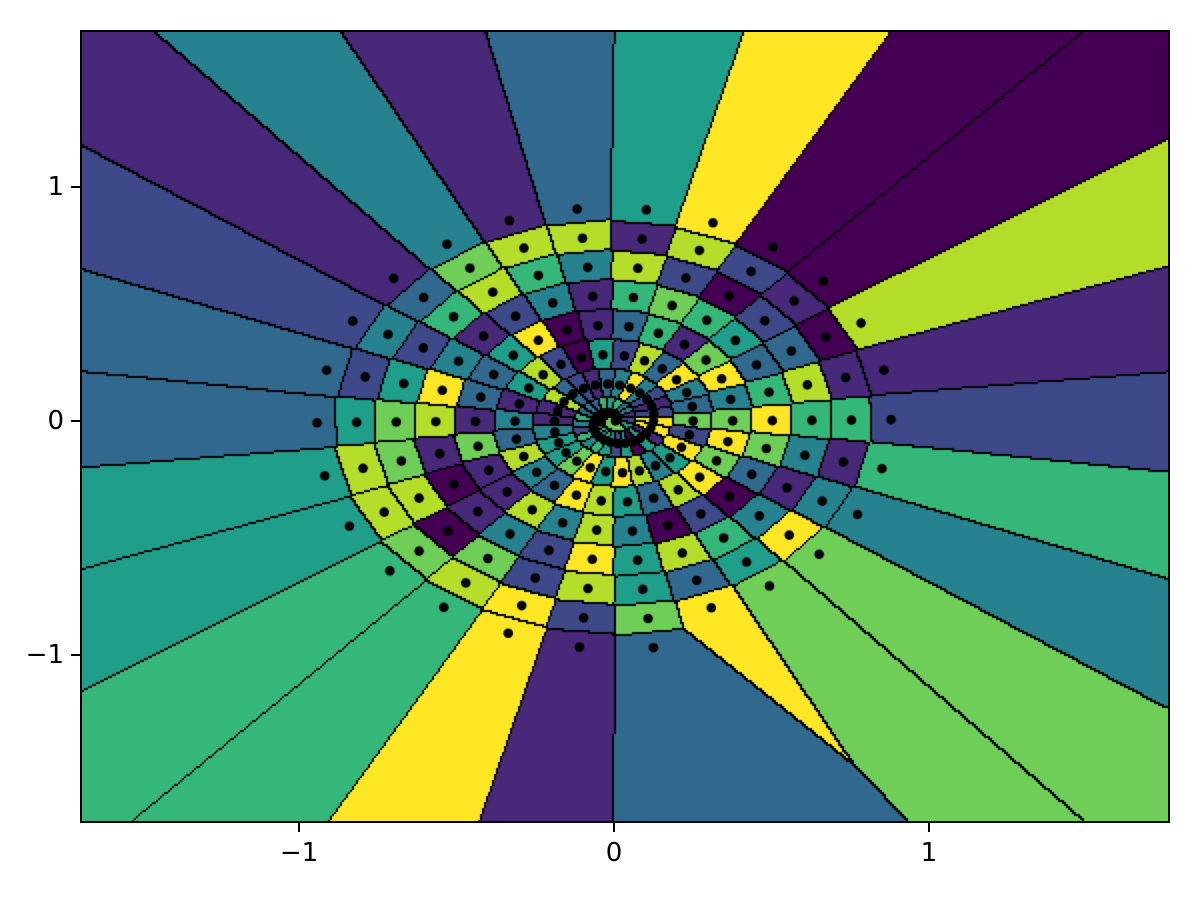 Image resolution: width=1200 pixels, height=900 pixels. I want to click on y-tick-label: 1, so click(55, 187).